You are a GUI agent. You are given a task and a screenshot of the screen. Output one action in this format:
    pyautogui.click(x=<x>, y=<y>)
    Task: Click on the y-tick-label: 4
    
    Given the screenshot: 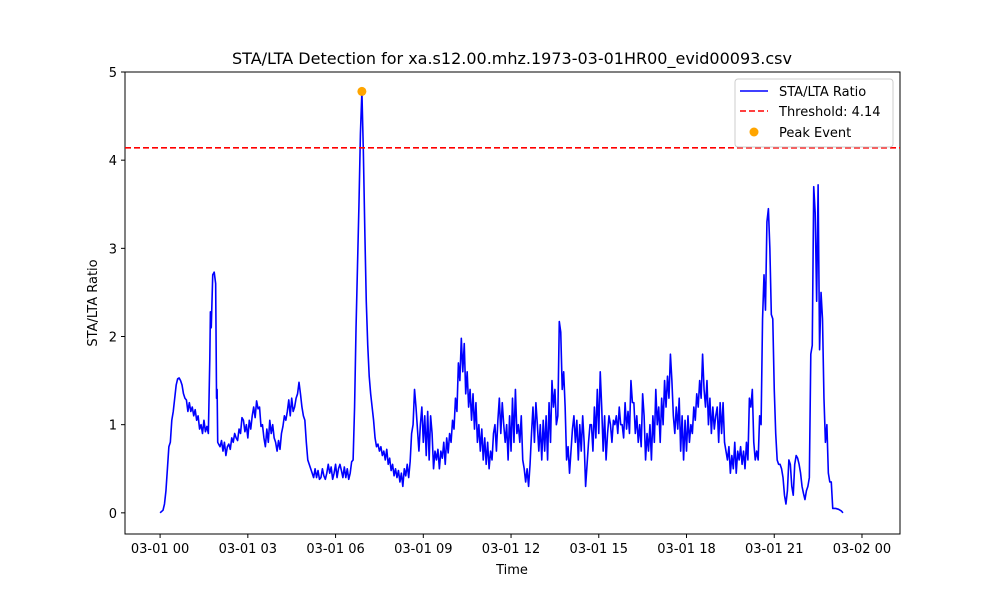 What is the action you would take?
    pyautogui.click(x=113, y=161)
    